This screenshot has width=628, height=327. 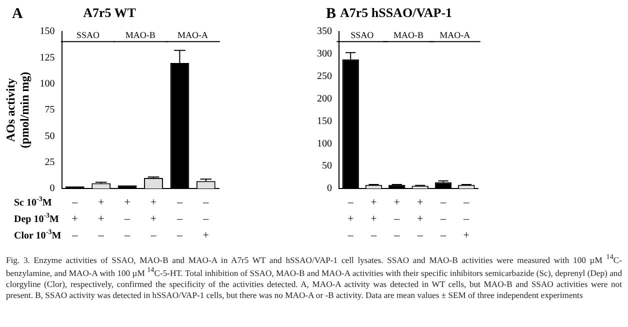 I want to click on y-tick-label: 25, so click(x=49, y=162).